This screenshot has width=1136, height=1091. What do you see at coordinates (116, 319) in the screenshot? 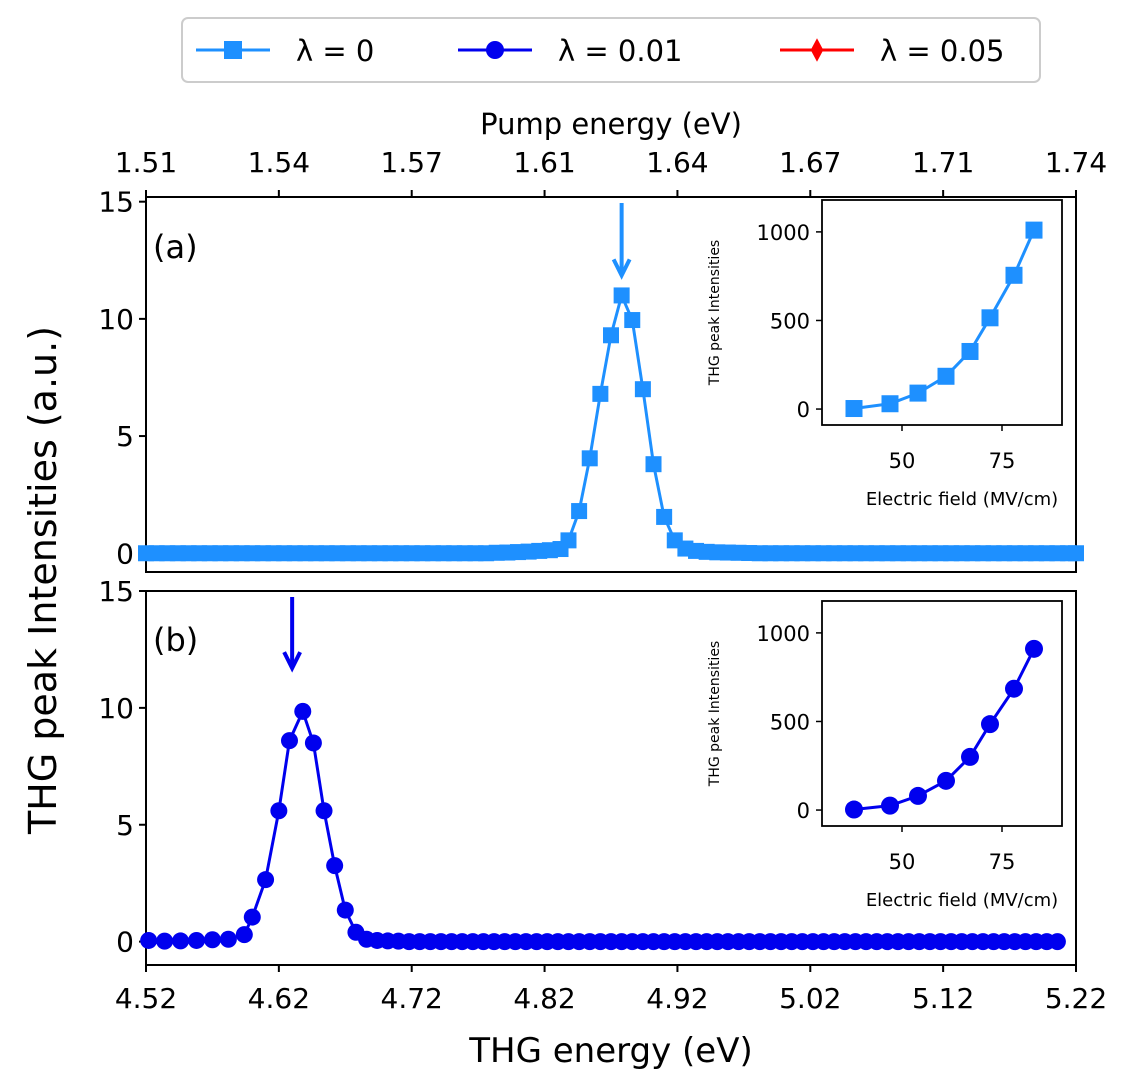
I see `panel-a-ytick-label-2: 10` at bounding box center [116, 319].